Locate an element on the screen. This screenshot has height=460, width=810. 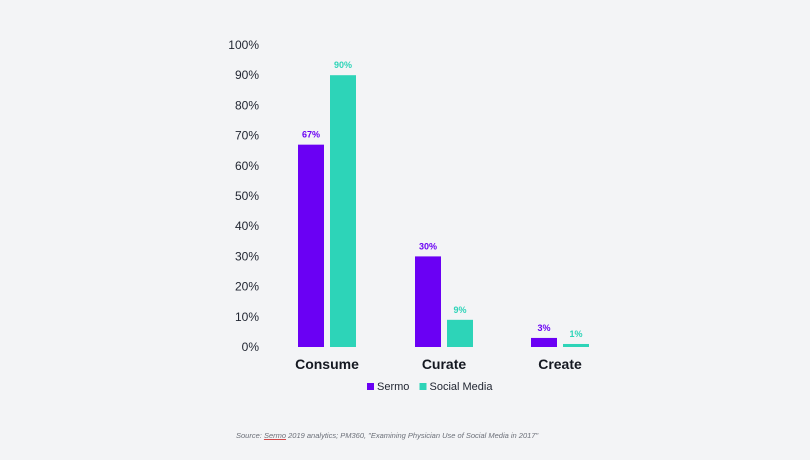
data-label: 1% is located at coordinates (575, 334).